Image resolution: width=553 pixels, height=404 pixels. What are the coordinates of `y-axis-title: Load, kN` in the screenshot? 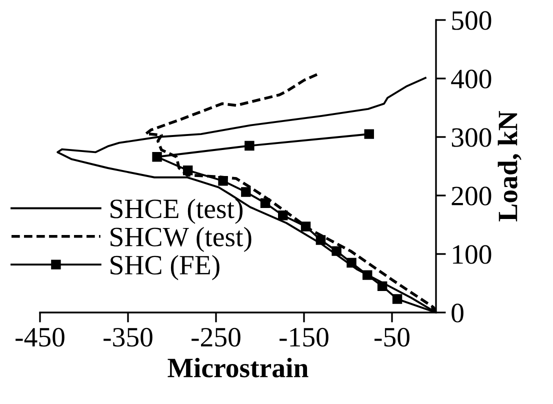 It's located at (510, 166).